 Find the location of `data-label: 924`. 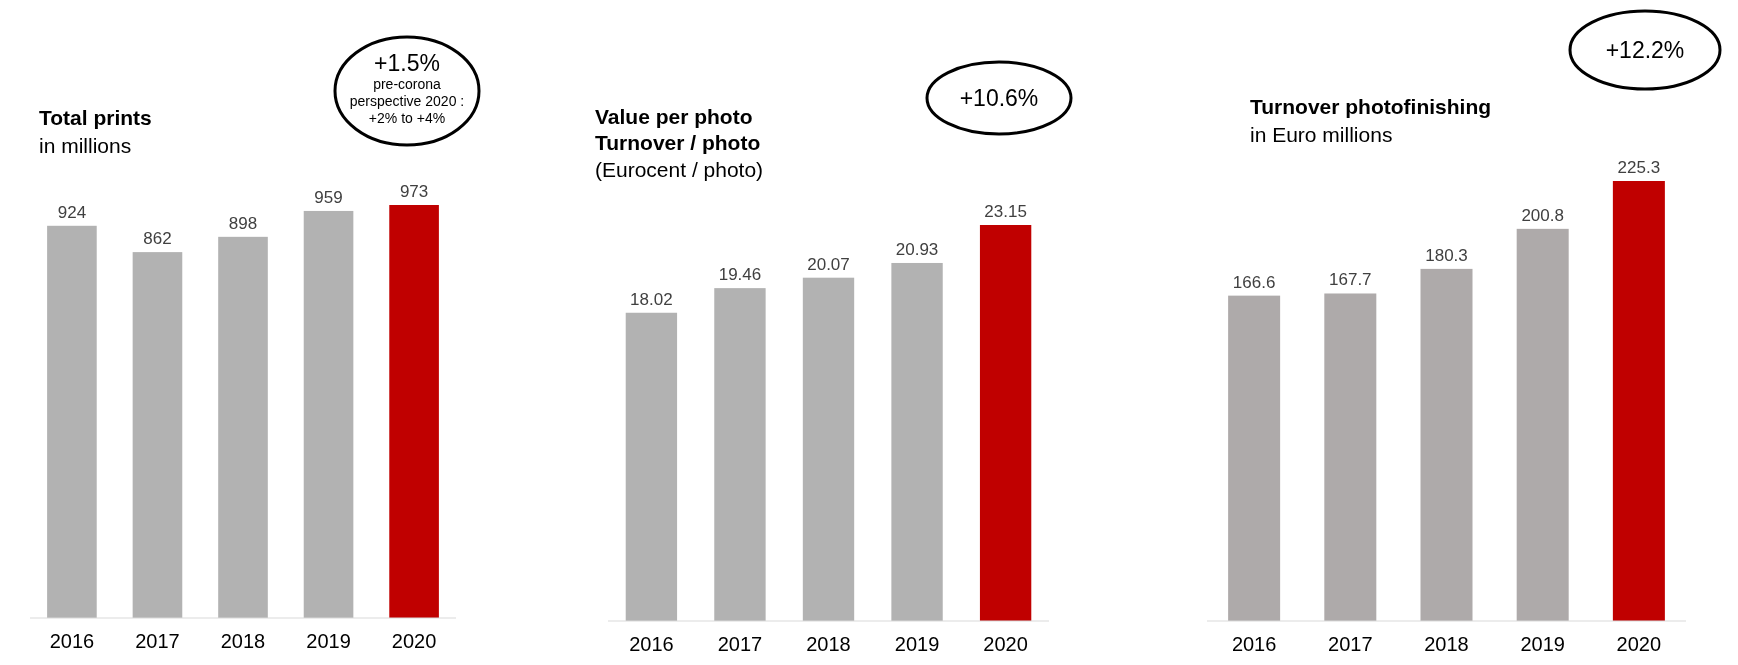

data-label: 924 is located at coordinates (72, 212).